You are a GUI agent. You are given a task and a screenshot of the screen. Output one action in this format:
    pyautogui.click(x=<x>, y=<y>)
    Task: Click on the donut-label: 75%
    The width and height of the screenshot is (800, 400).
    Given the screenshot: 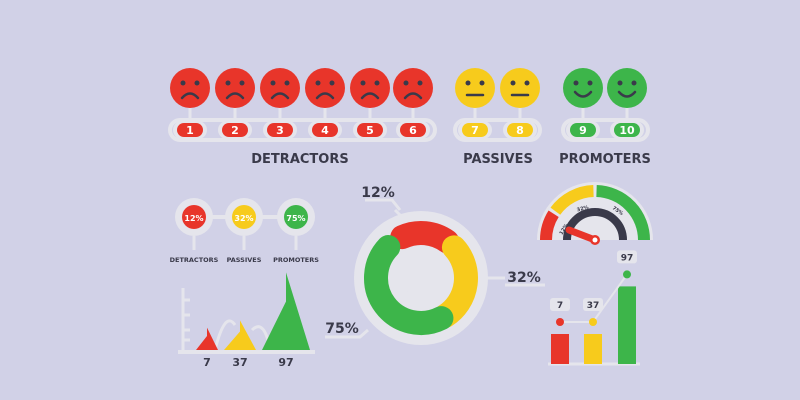 What is the action you would take?
    pyautogui.click(x=342, y=329)
    